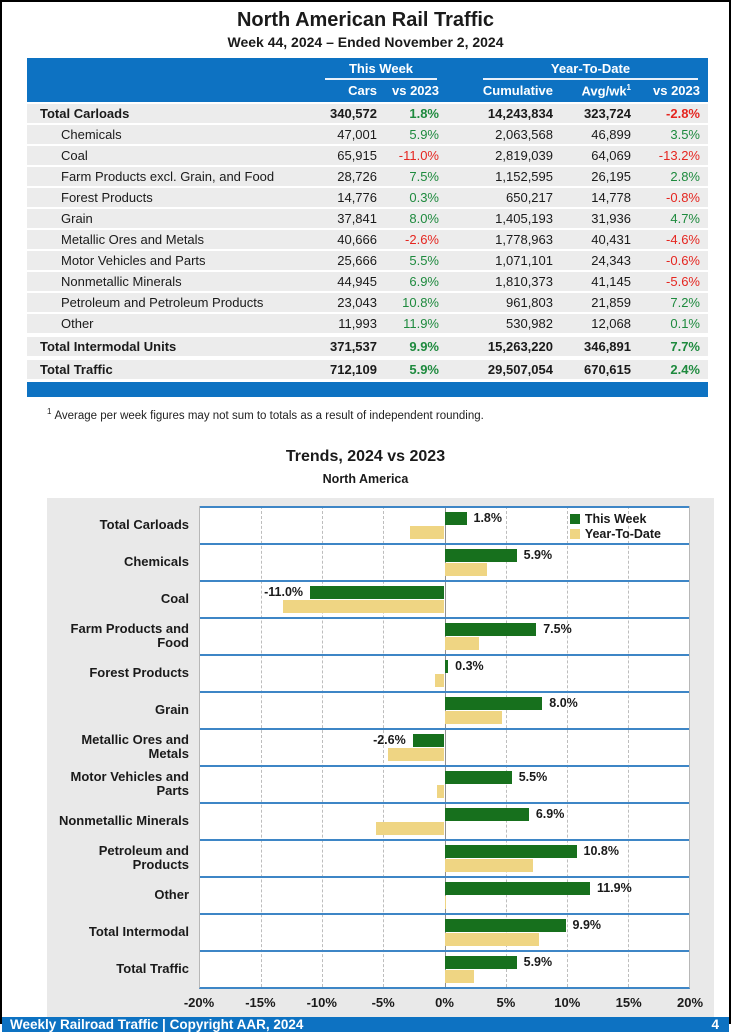 The image size is (731, 1032). Describe the element at coordinates (567, 747) in the screenshot. I see `gridline` at that location.